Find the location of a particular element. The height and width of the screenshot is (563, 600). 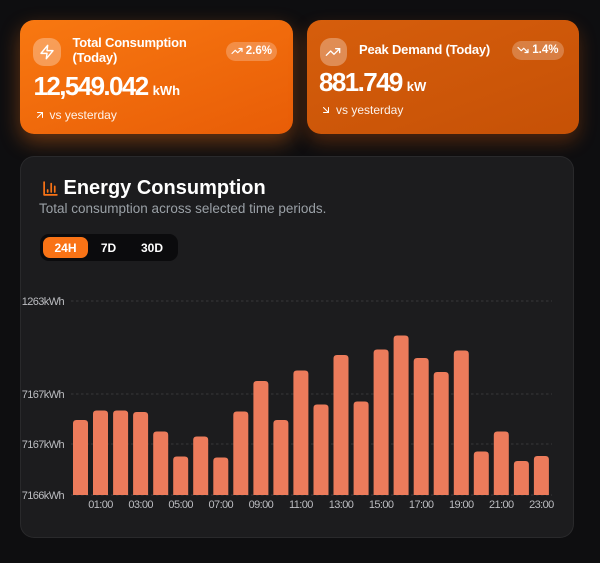

svg-text: 03:00 is located at coordinates (140, 505).